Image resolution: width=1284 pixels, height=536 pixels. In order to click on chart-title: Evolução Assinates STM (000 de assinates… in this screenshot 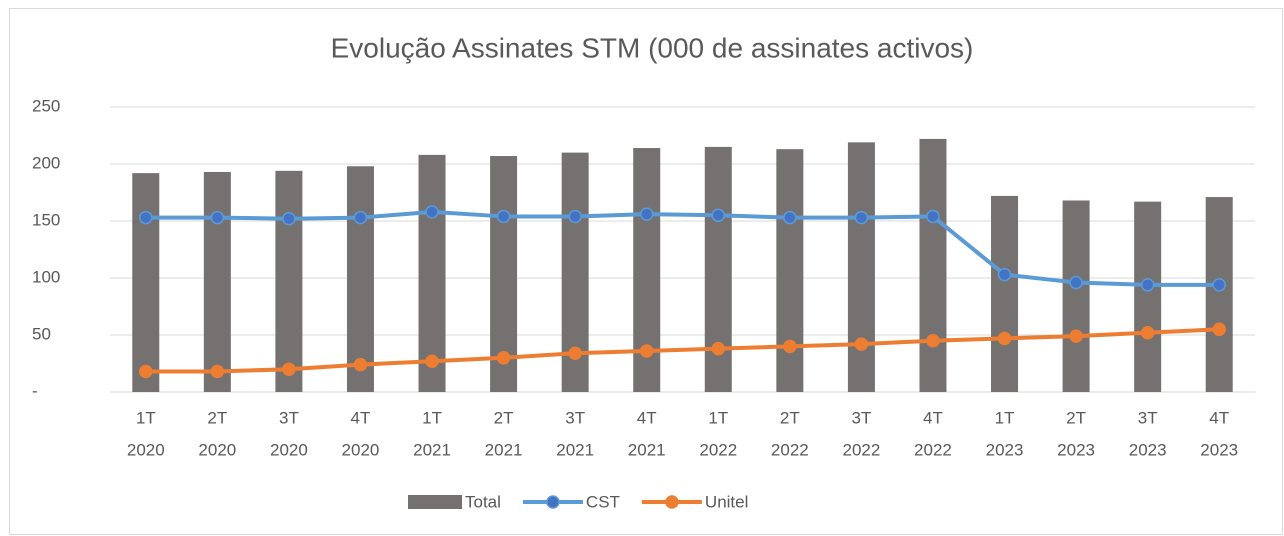, I will do `click(652, 47)`.